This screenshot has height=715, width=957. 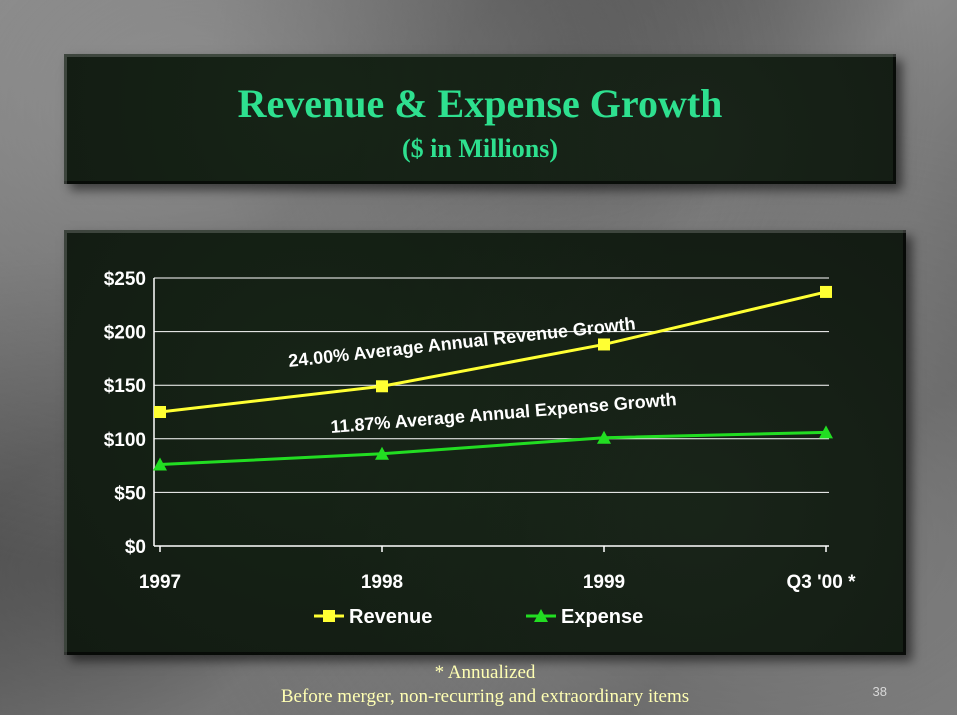 What do you see at coordinates (130, 493) in the screenshot?
I see `y-tick-label: $50` at bounding box center [130, 493].